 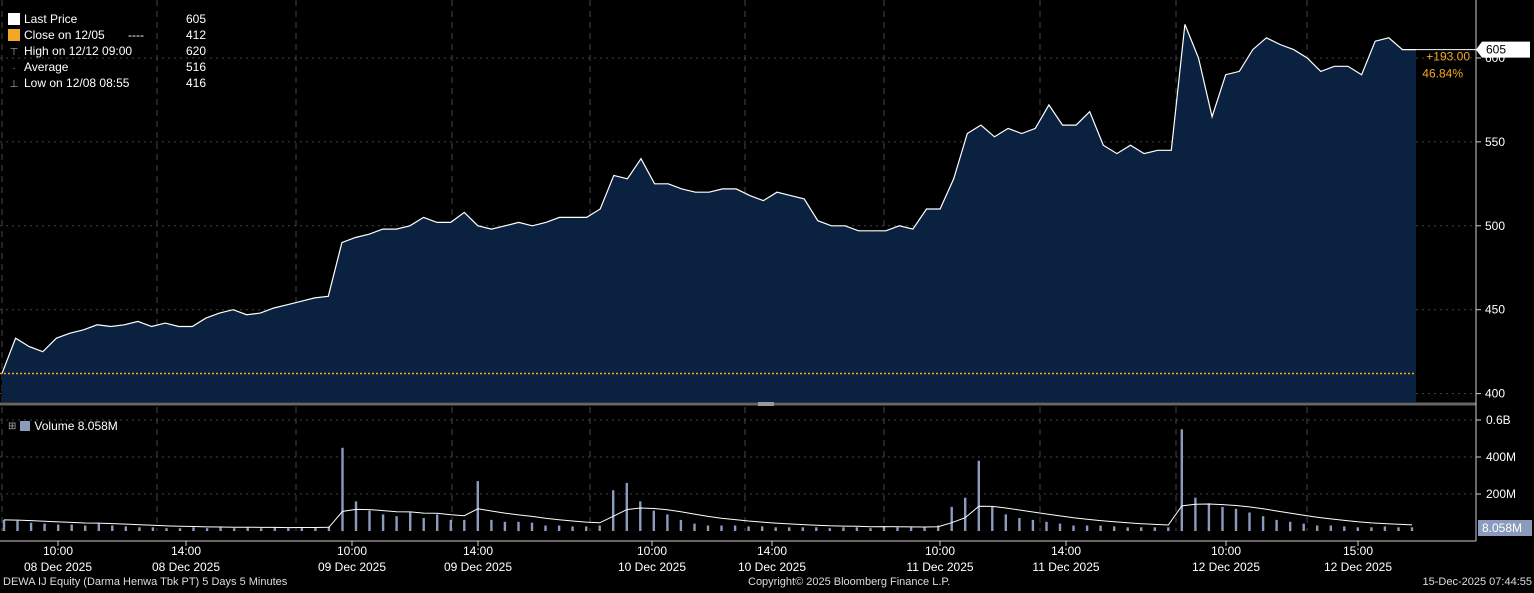 I want to click on change-percent: 46.84%, so click(x=1442, y=74).